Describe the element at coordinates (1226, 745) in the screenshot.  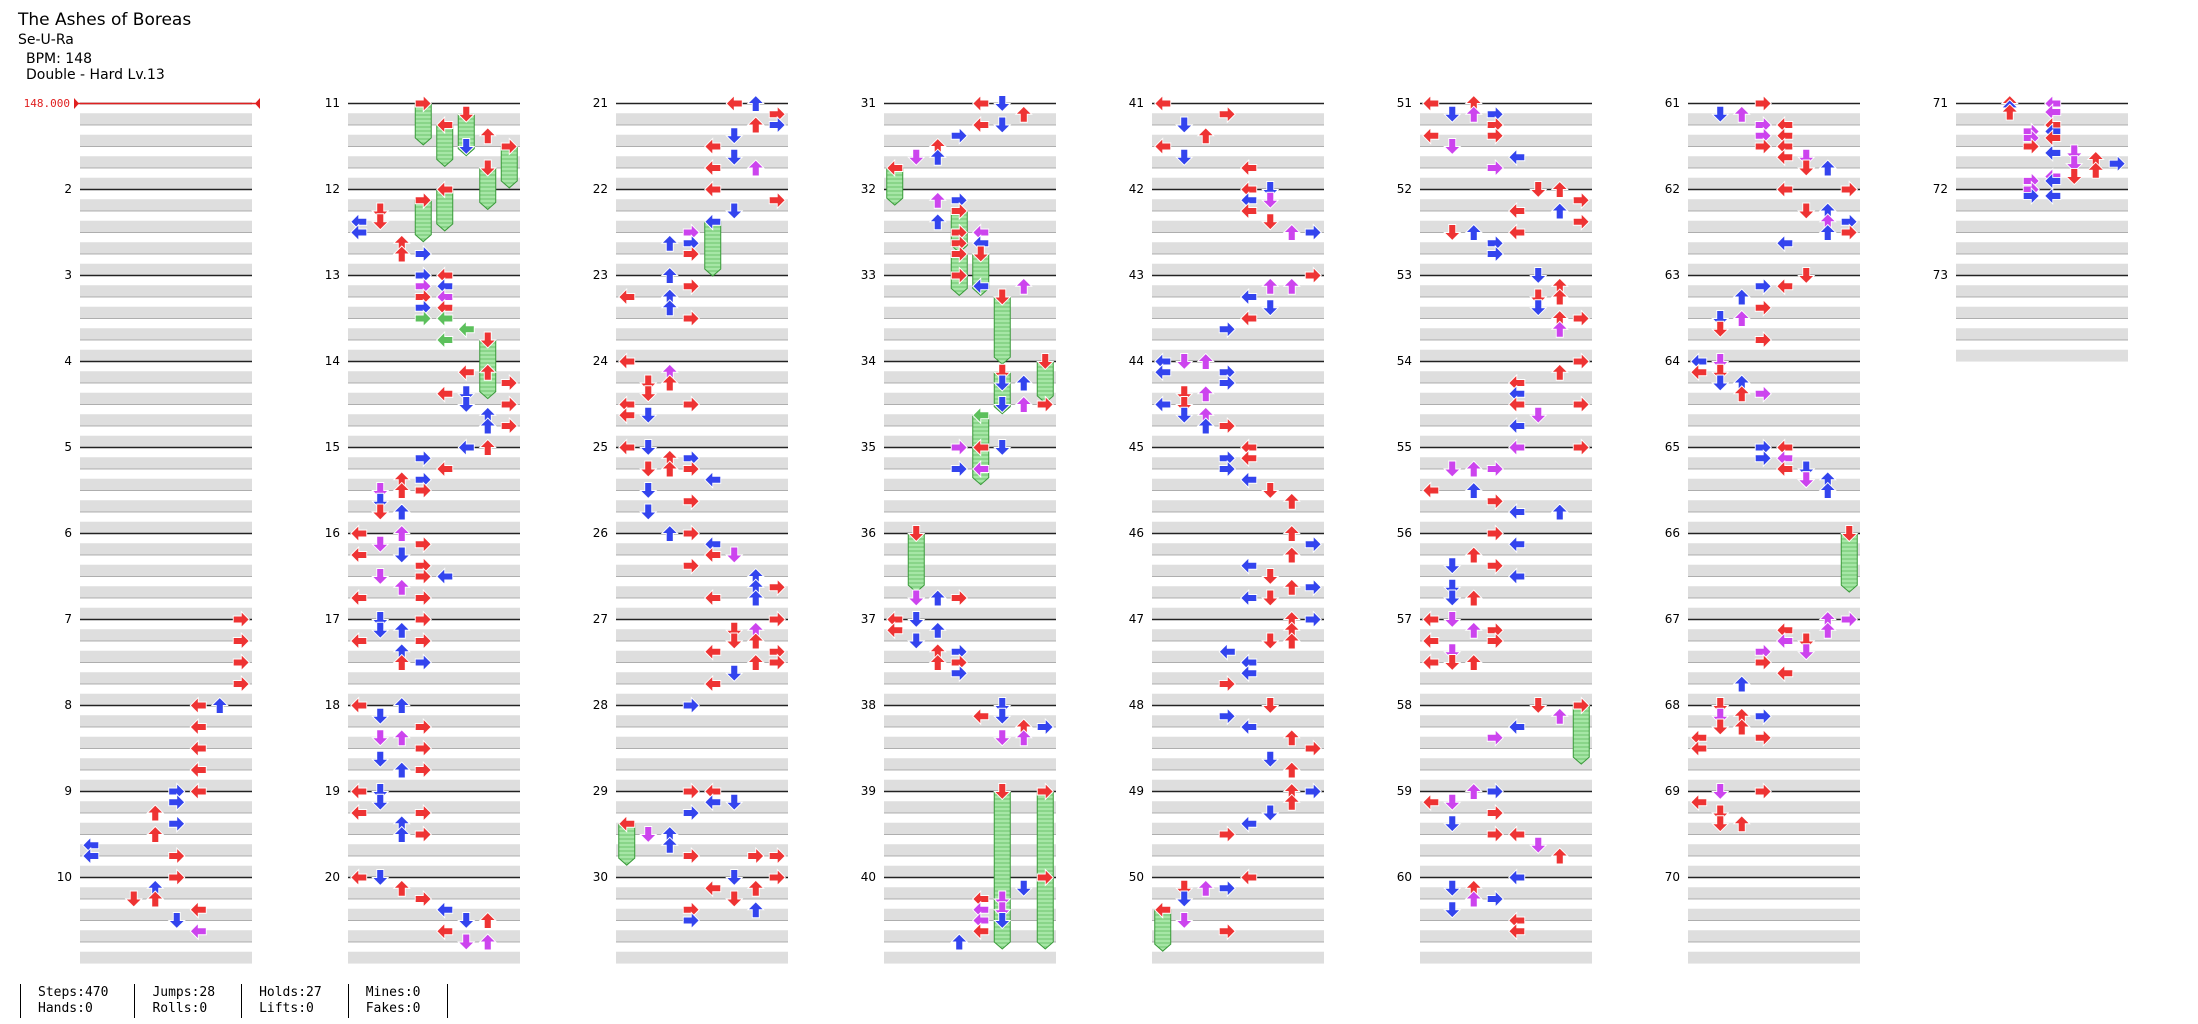
I see `measure: 48` at that location.